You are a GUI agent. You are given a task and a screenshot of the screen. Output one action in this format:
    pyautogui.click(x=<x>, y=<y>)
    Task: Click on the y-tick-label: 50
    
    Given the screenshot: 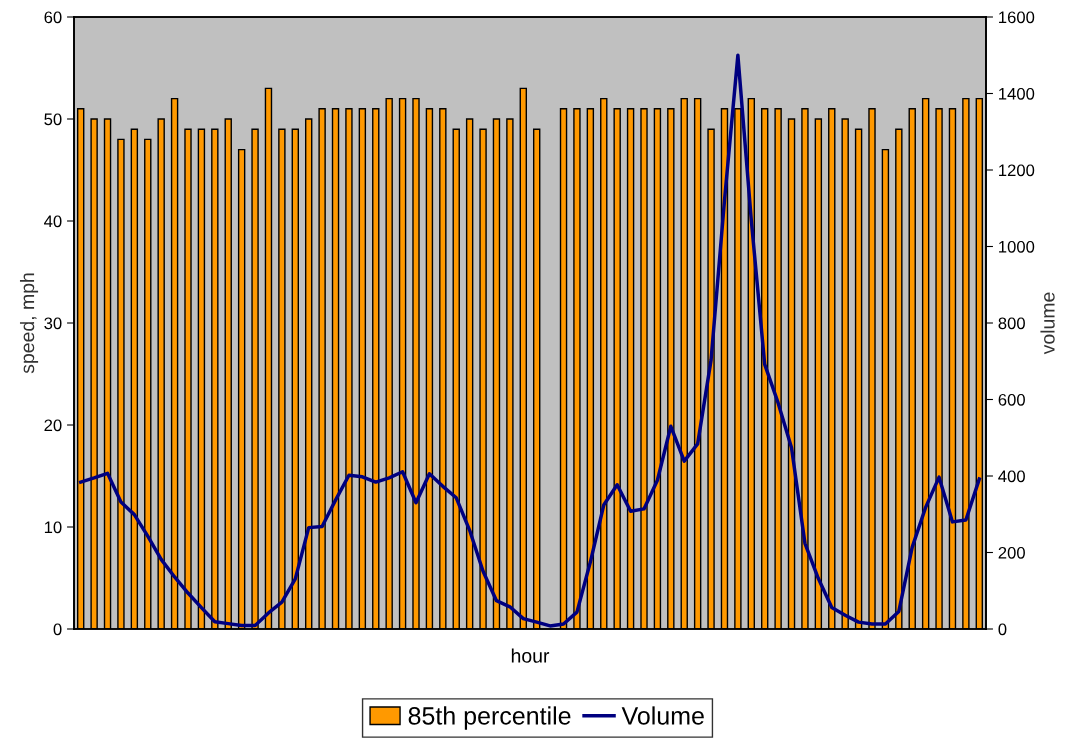 What is the action you would take?
    pyautogui.click(x=53, y=119)
    